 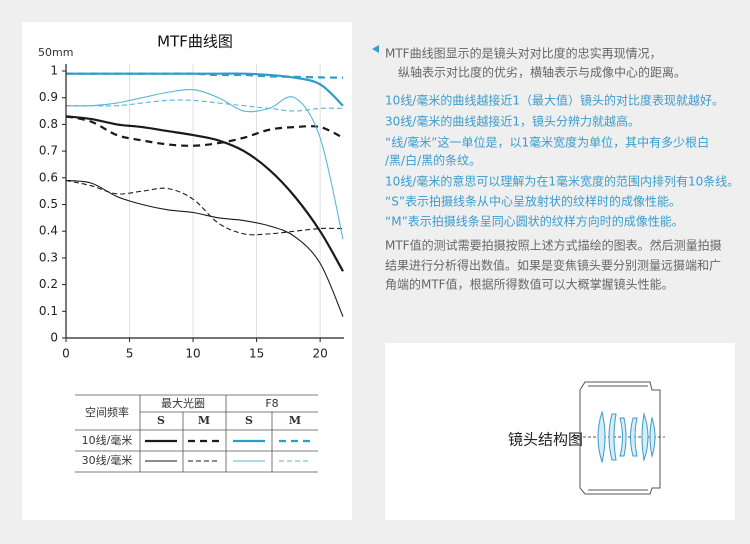 What do you see at coordinates (433, 160) in the screenshot?
I see `note-line: /黑/白/黑的条纹。` at bounding box center [433, 160].